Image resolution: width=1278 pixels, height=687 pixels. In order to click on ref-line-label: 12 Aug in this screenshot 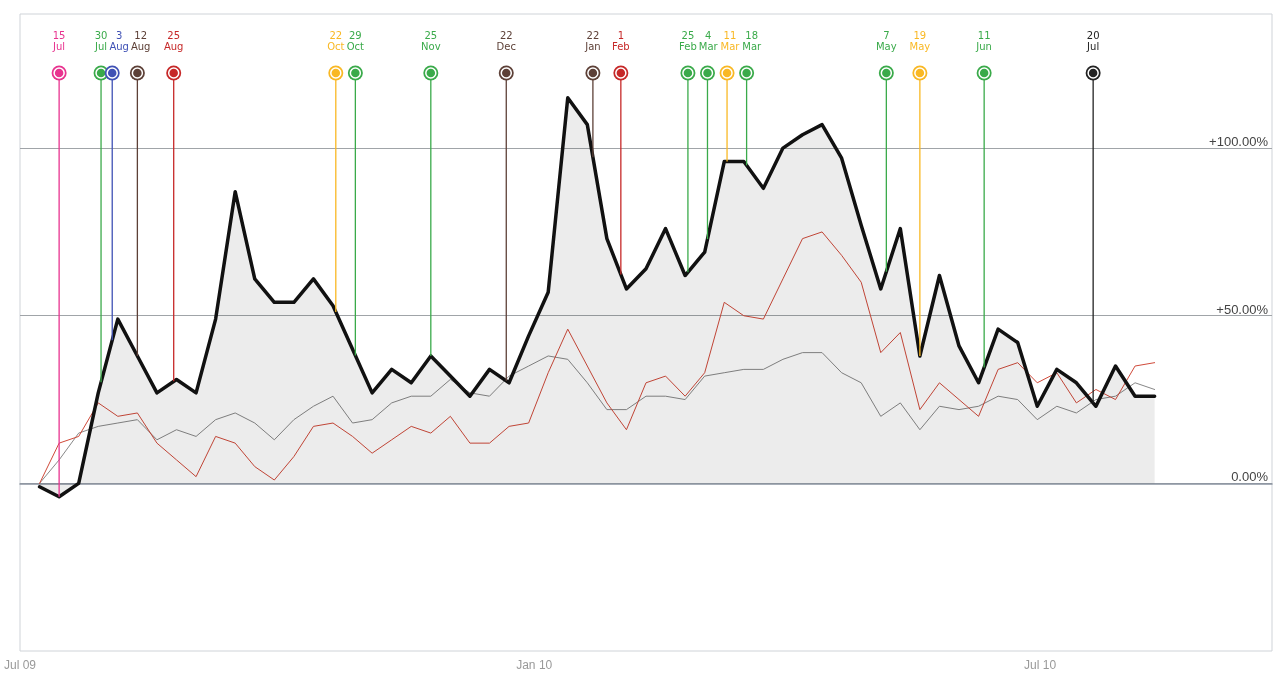, I will do `click(140, 41)`.